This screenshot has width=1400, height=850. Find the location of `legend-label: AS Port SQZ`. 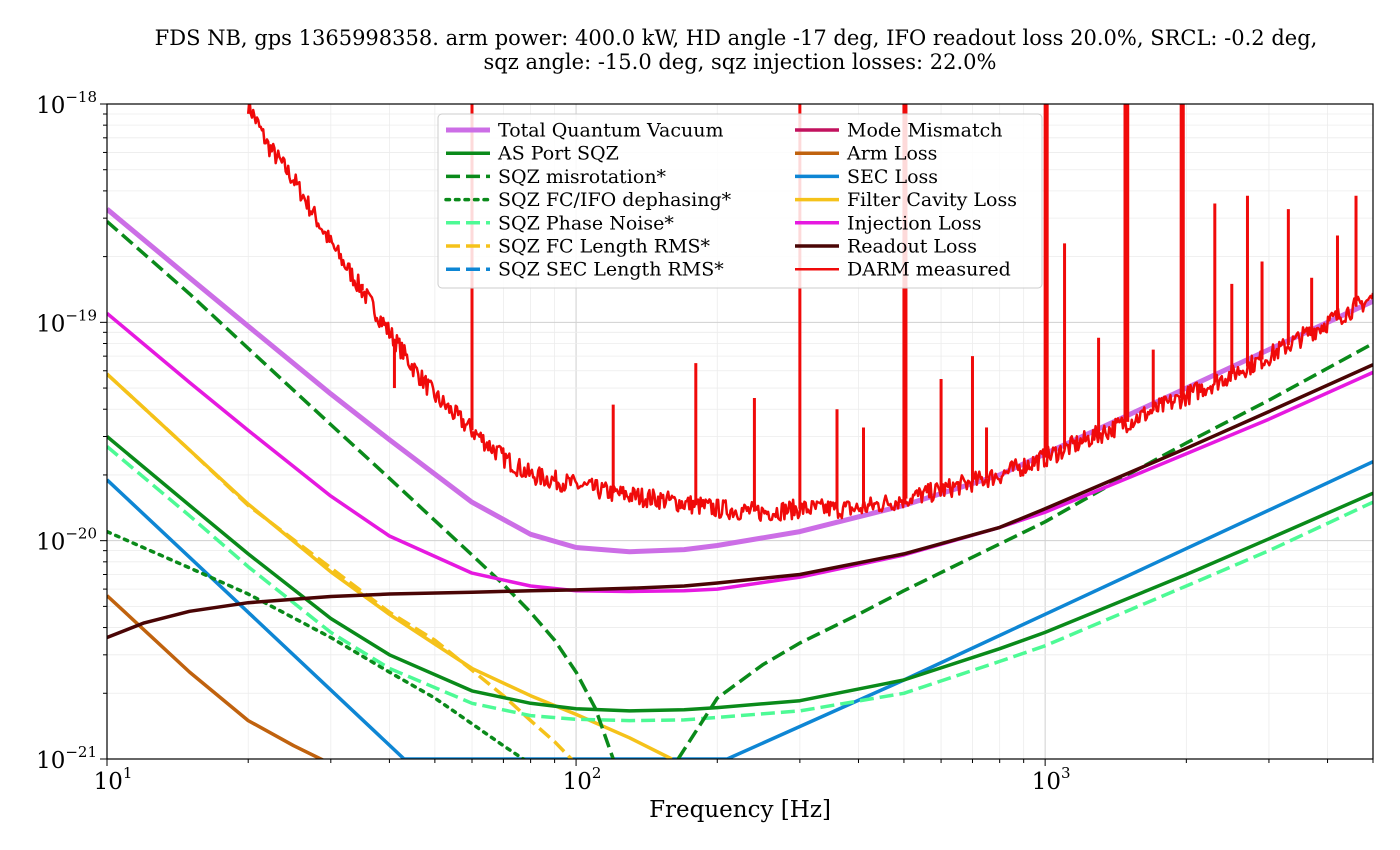

legend-label: AS Port SQZ is located at coordinates (558, 154).